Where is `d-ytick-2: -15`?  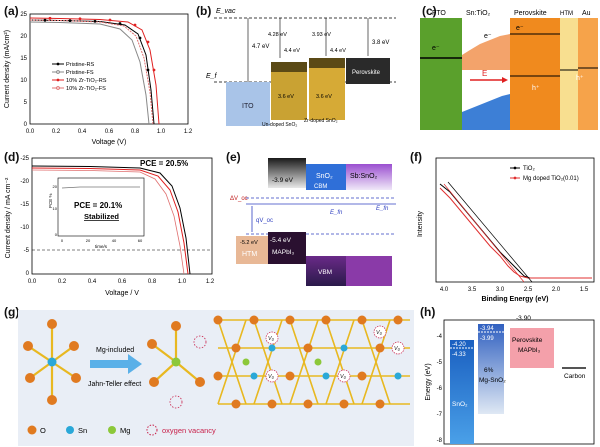 d-ytick-2: -15 is located at coordinates (24, 205).